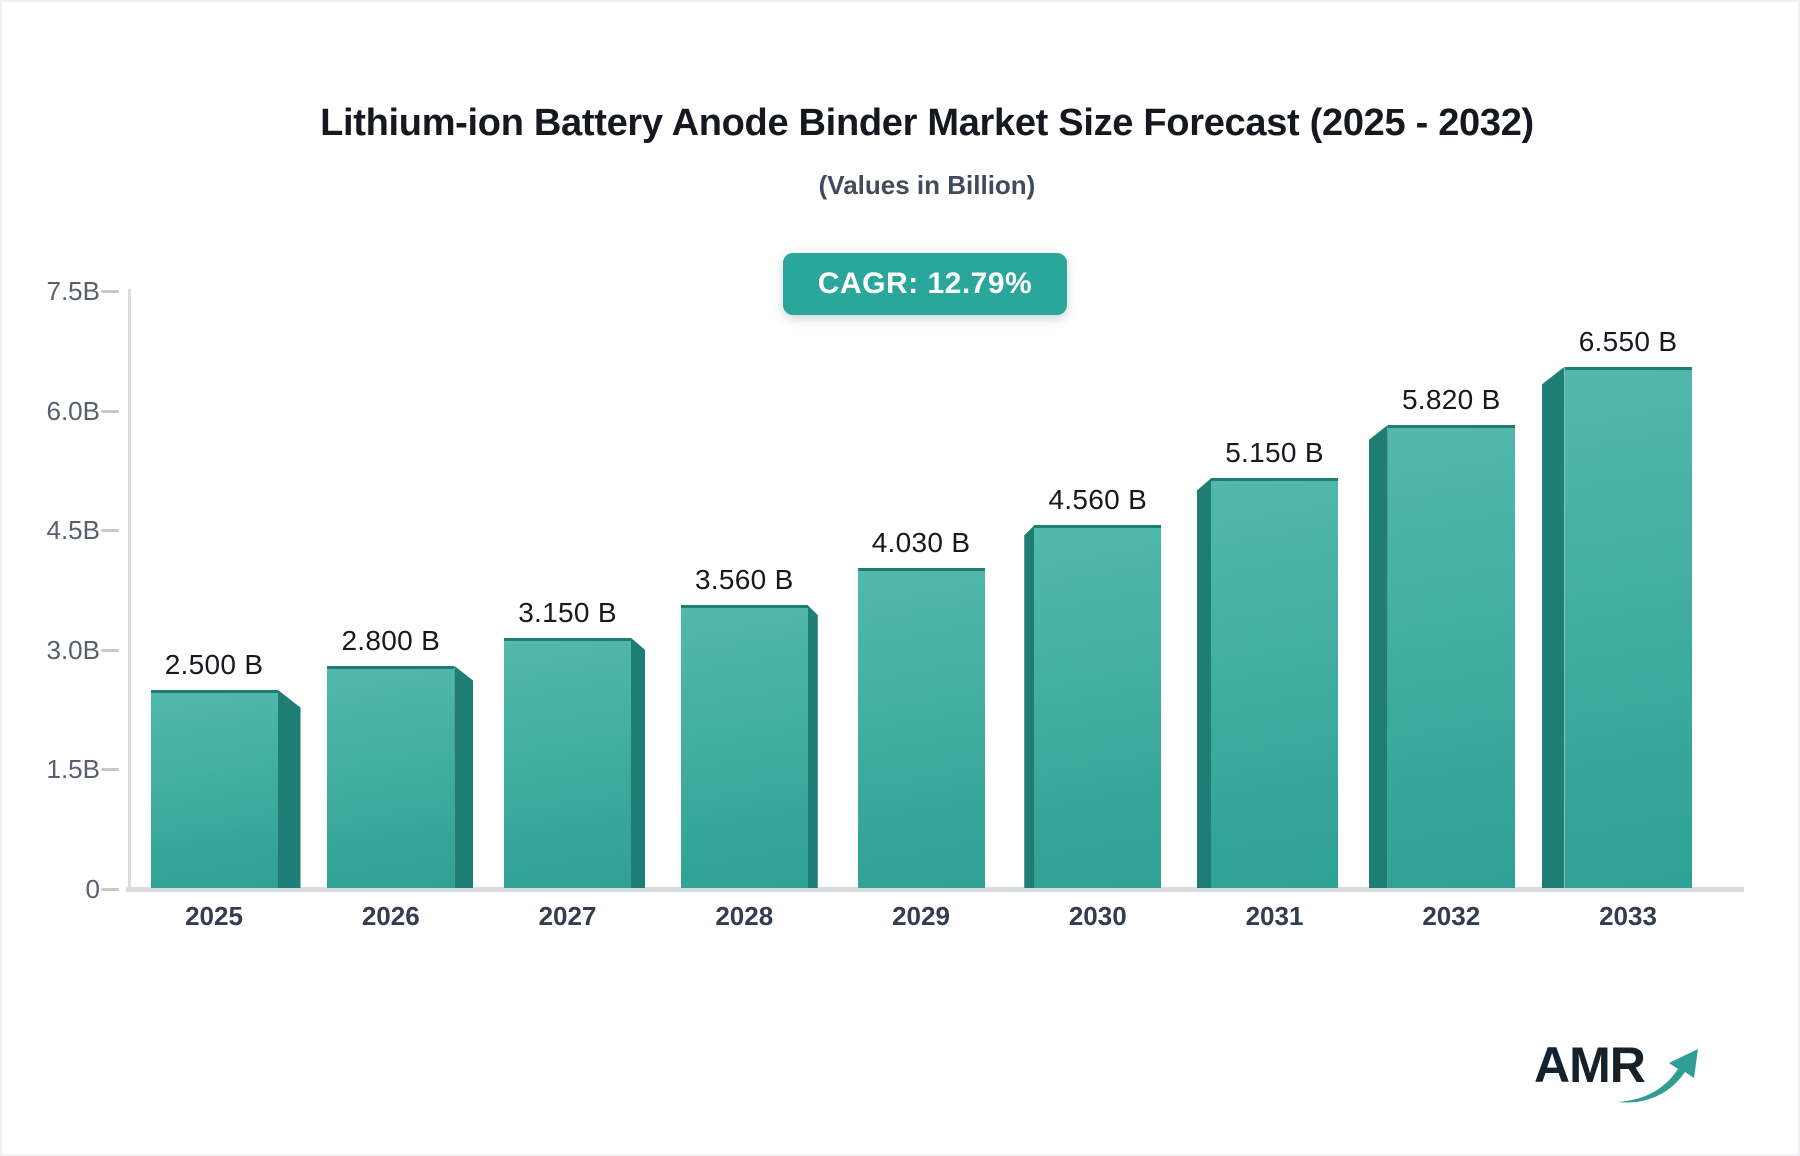  Describe the element at coordinates (1590, 1065) in the screenshot. I see `amr-logo-text: AMR` at that location.